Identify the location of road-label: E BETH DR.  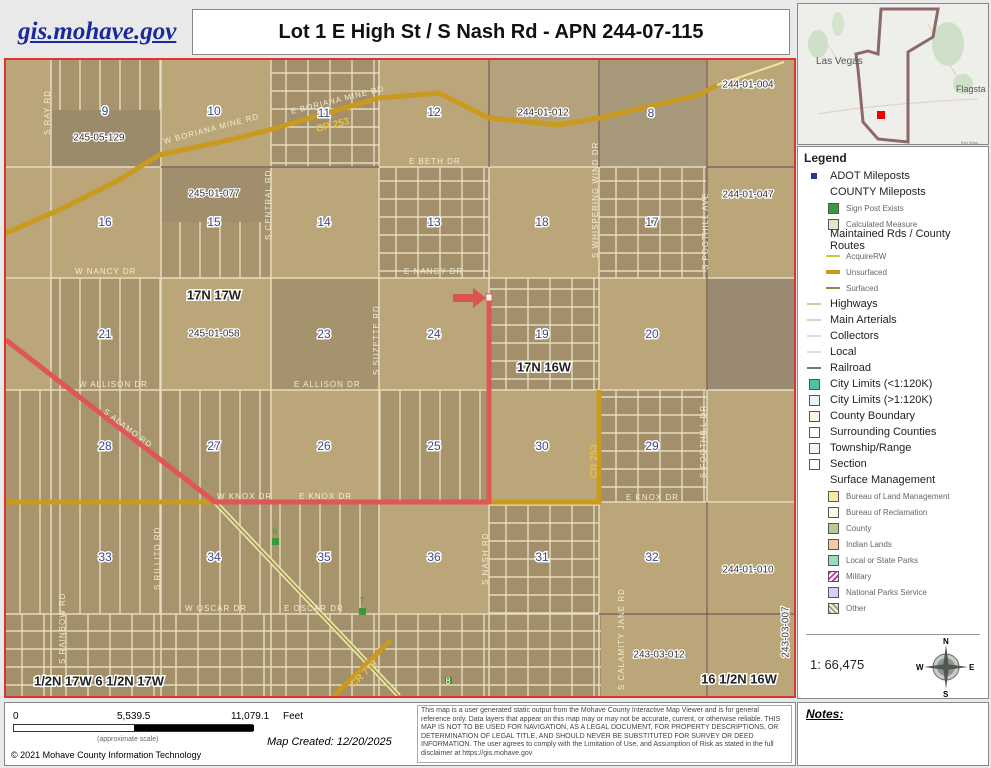
(435, 161).